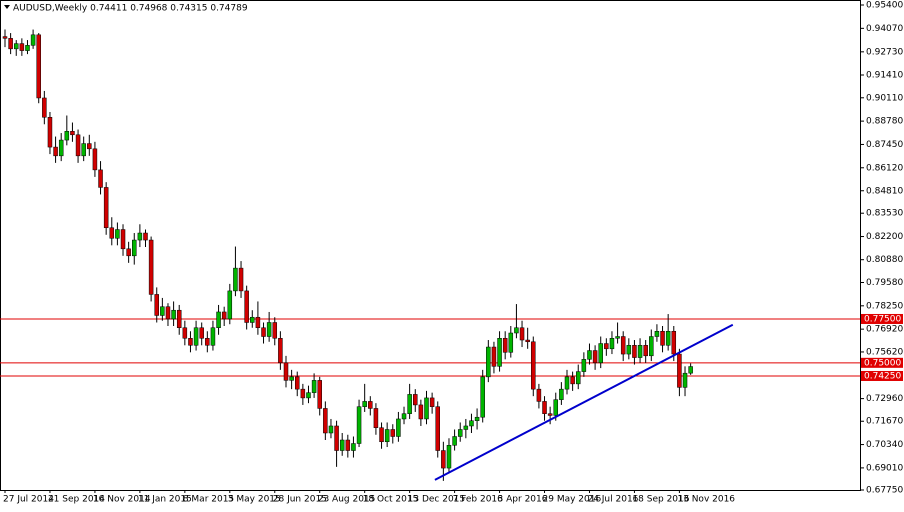  What do you see at coordinates (884, 330) in the screenshot?
I see `y-tick-label: 0.76920` at bounding box center [884, 330].